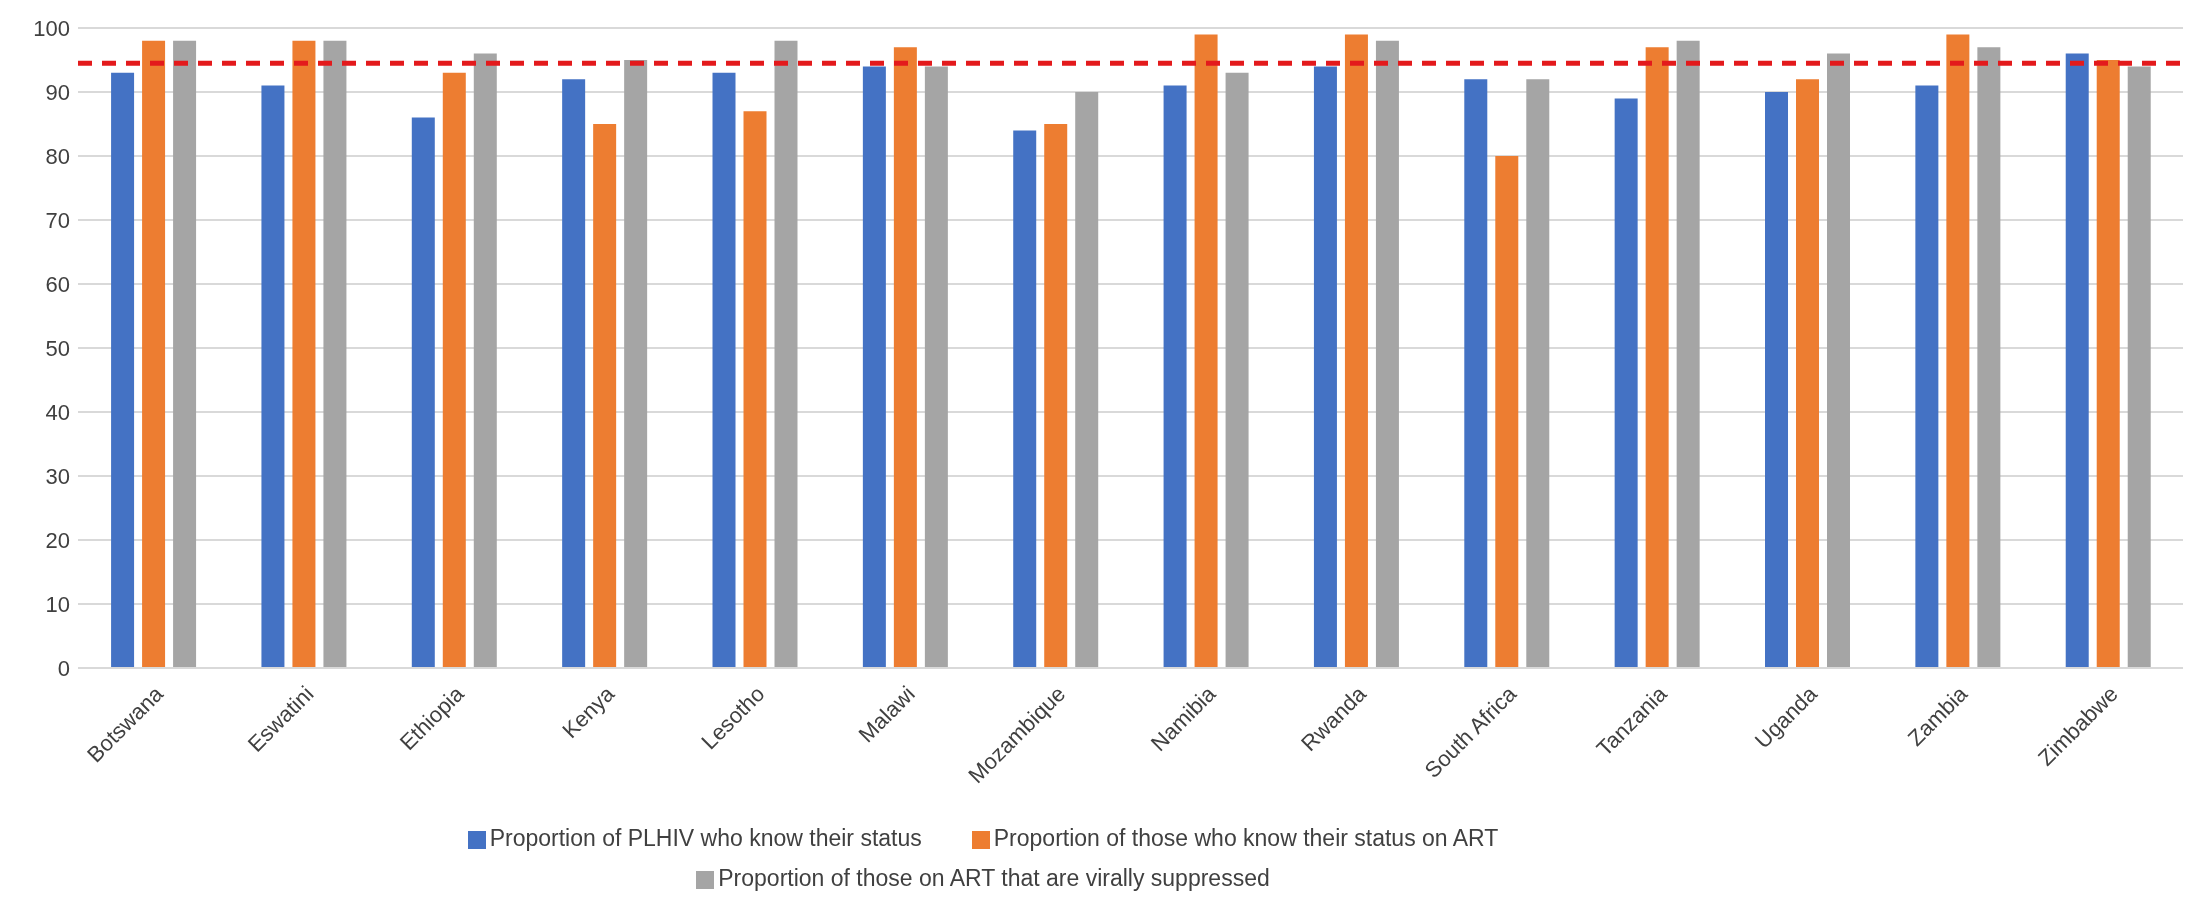 This screenshot has height=919, width=2201. What do you see at coordinates (57, 284) in the screenshot?
I see `y-tick-label: 60` at bounding box center [57, 284].